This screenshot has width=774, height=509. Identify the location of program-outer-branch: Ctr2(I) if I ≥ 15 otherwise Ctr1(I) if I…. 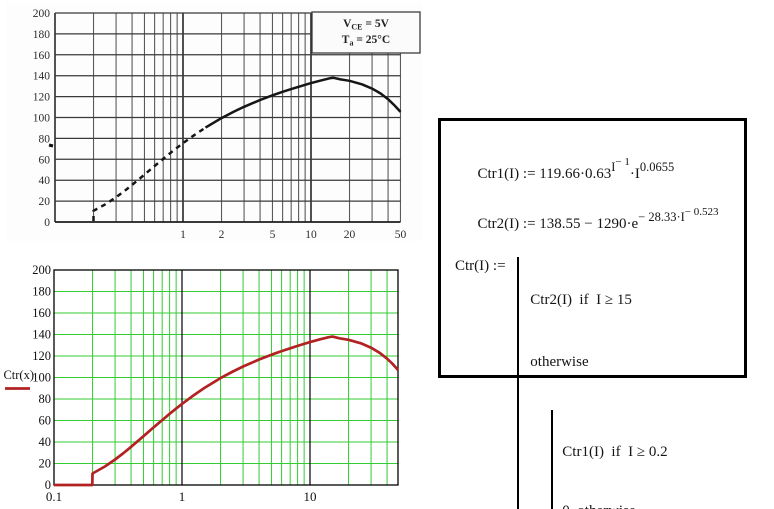
(592, 383).